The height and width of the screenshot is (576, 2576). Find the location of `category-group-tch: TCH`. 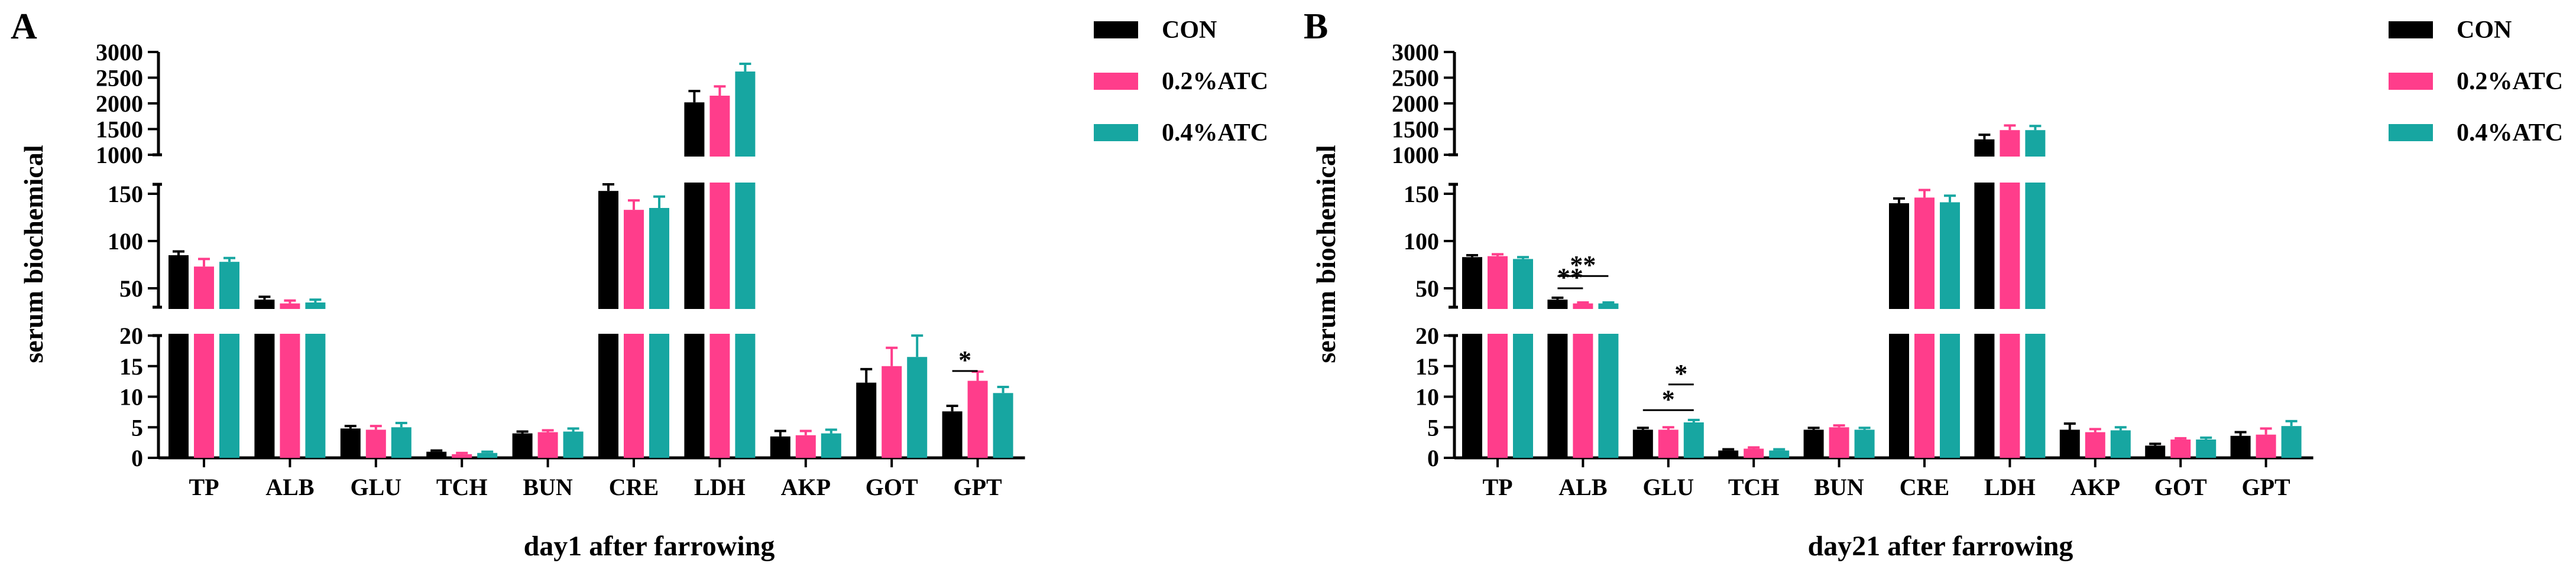

category-group-tch: TCH is located at coordinates (1754, 473).